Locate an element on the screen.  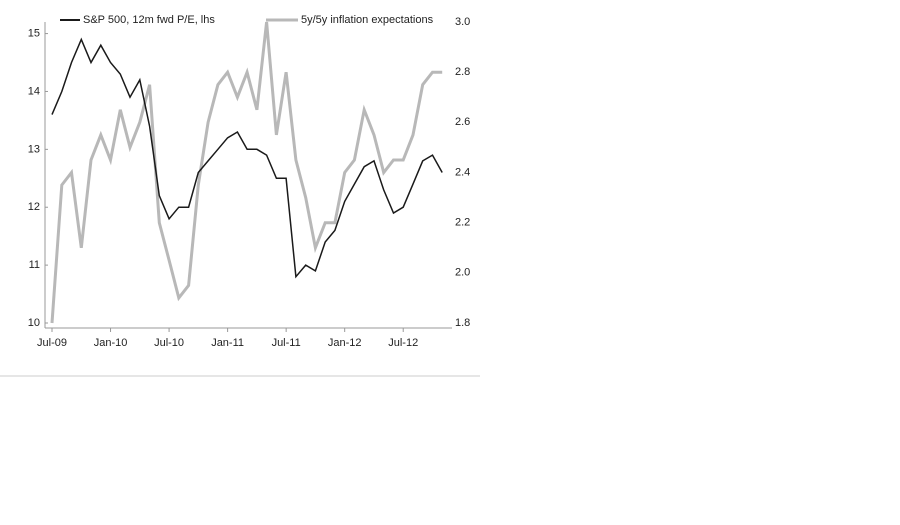
x-tick-label: Jul-09 is located at coordinates (52, 343).